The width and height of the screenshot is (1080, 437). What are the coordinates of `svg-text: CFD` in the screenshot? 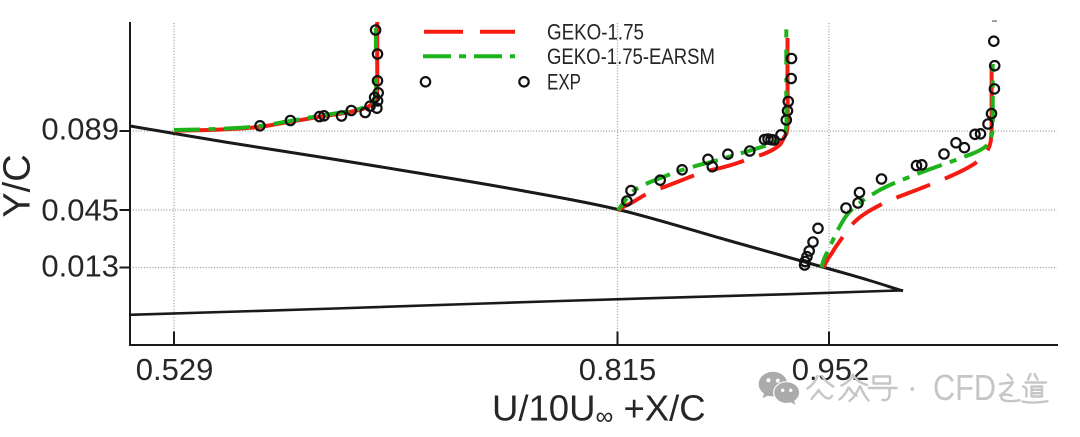 It's located at (964, 387).